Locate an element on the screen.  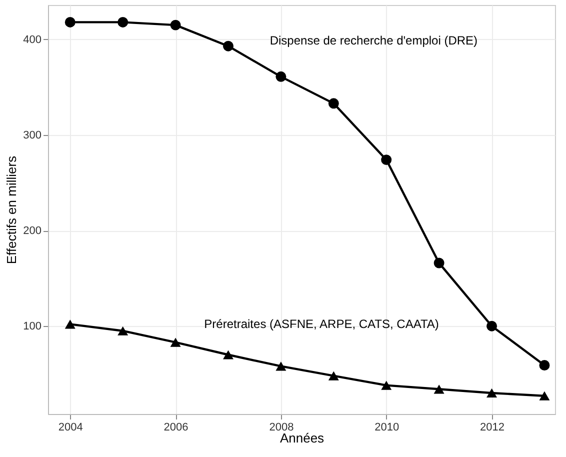
x-tick-label: 2006 is located at coordinates (176, 428).